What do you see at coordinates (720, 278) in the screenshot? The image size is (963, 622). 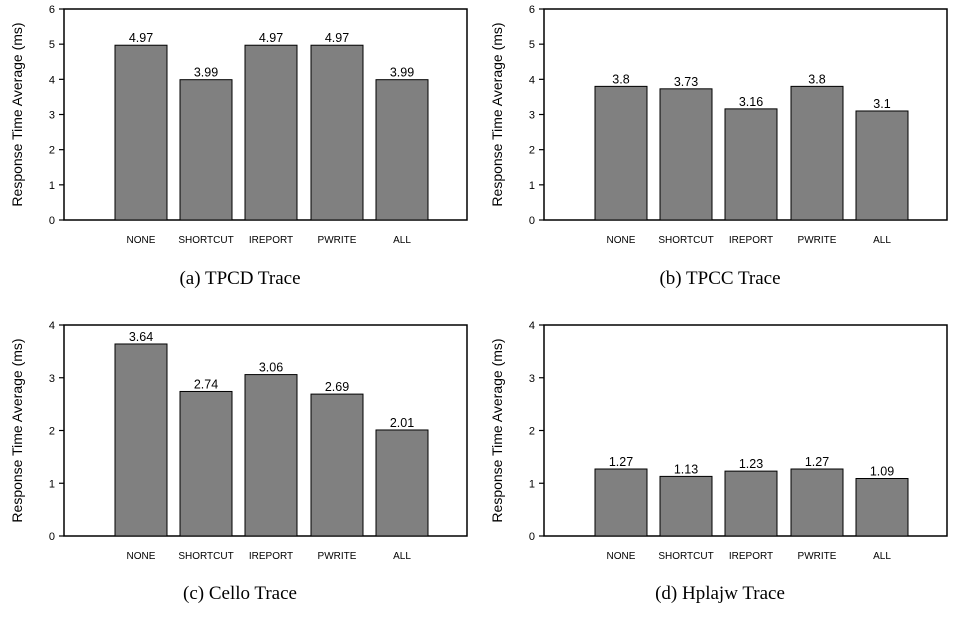 I see `chart-caption: (b) TPCC Trace` at bounding box center [720, 278].